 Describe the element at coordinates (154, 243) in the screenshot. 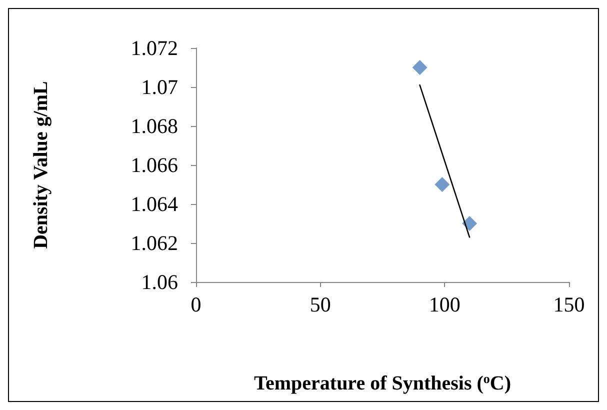

I see `y-tick-label: 1.062` at that location.